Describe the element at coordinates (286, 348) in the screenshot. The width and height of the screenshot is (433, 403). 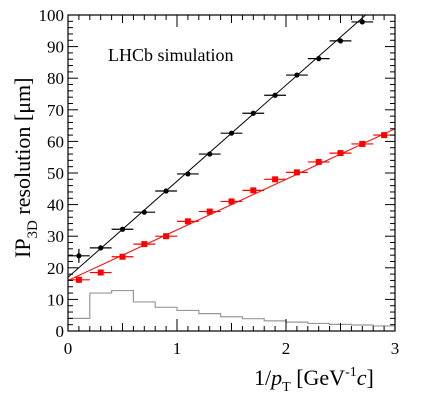
I see `x-tick-label: 2` at that location.